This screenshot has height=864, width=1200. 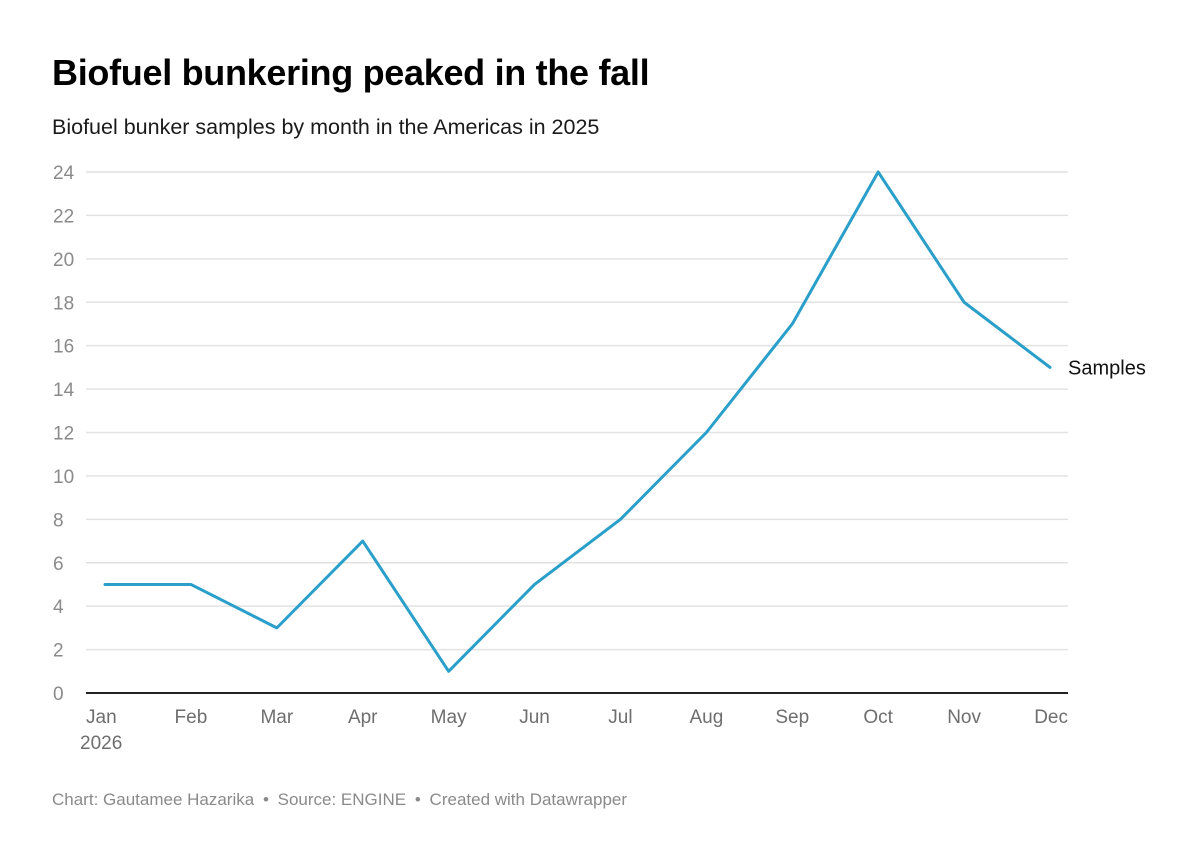 I want to click on y-tick-label: 10, so click(x=63, y=477).